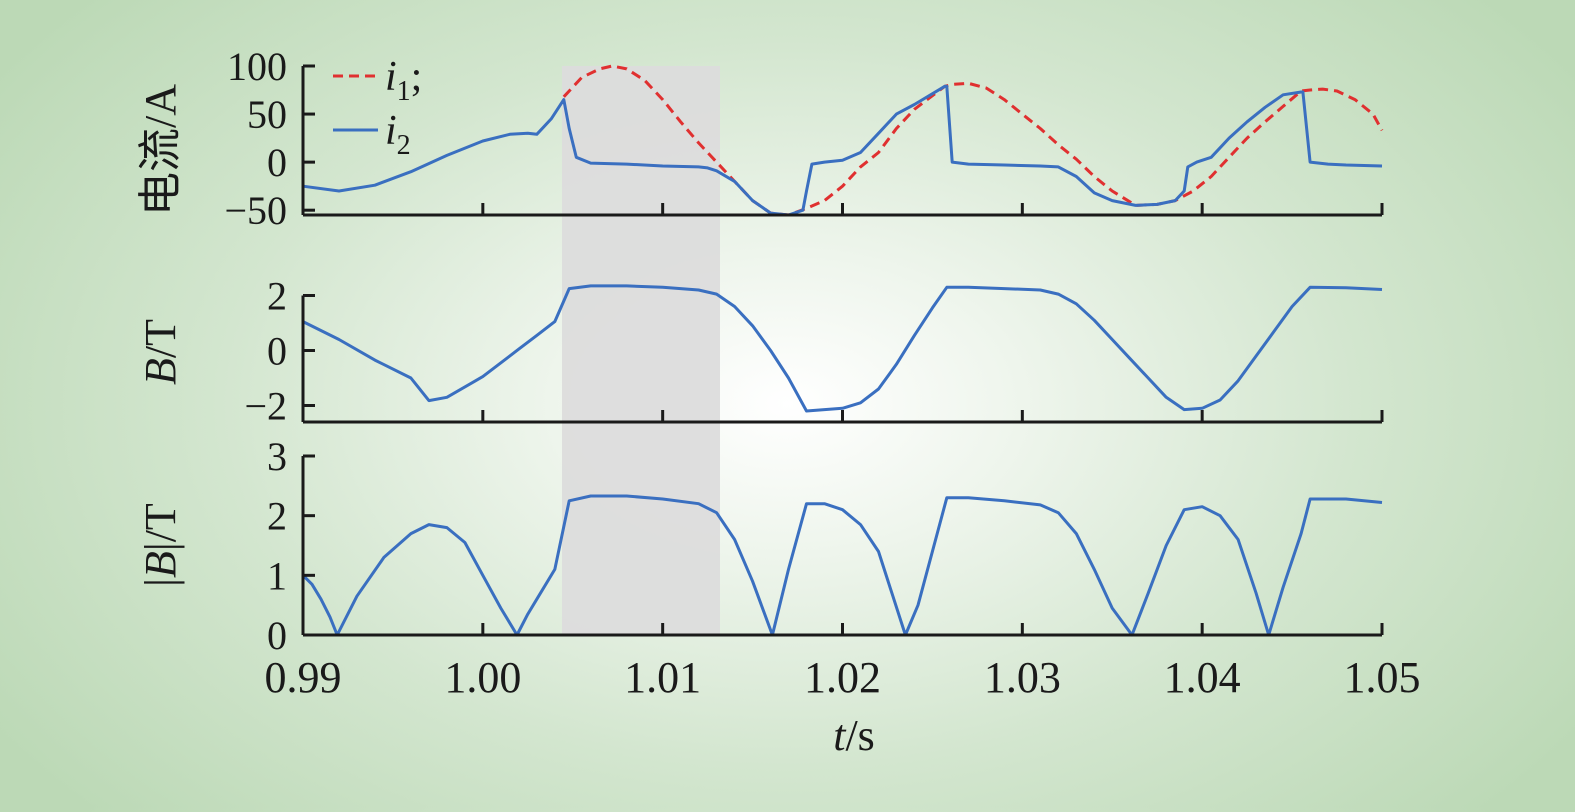 This screenshot has height=812, width=1575. I want to click on x-tick-label: 1.05, so click(1382, 677).